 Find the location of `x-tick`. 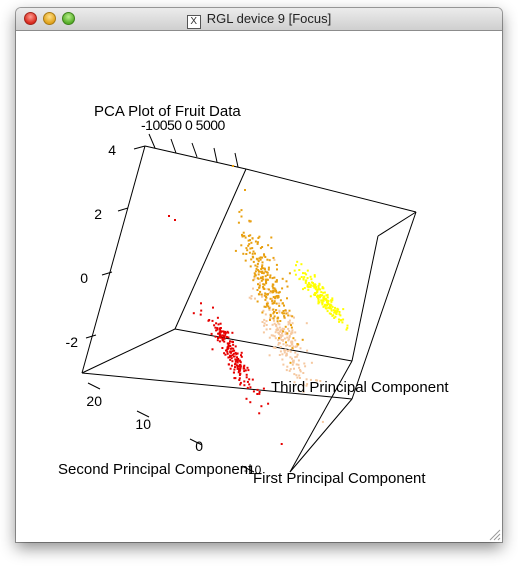

x-tick is located at coordinates (215, 155).